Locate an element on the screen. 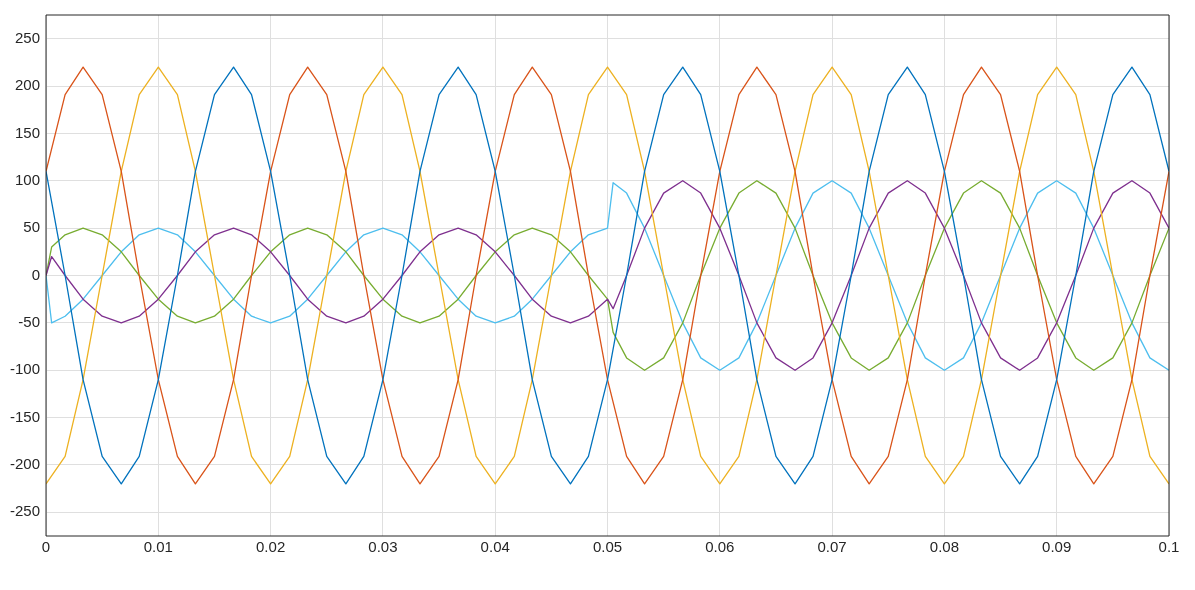 The width and height of the screenshot is (1195, 590). y-tick-label: 250 is located at coordinates (27, 37).